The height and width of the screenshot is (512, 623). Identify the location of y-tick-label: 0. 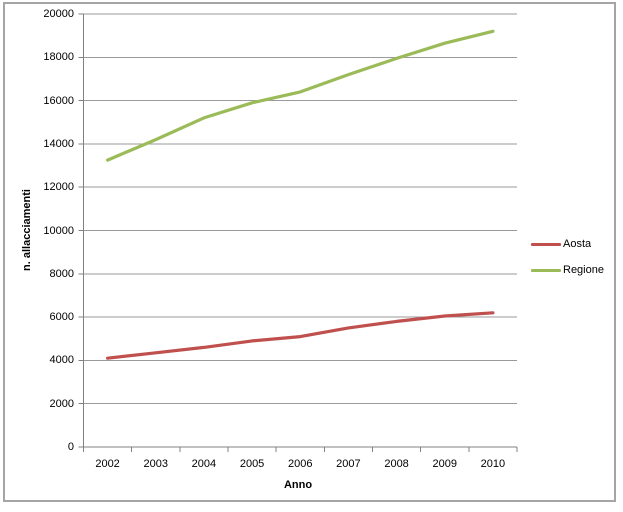
(70, 447).